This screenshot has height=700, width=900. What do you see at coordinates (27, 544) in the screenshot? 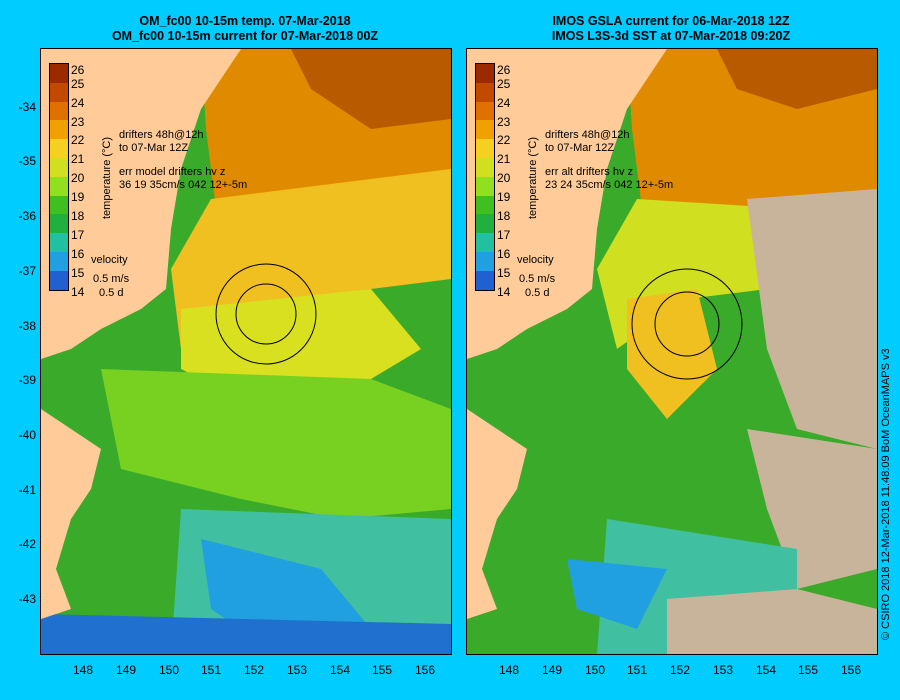
I see `y-tick: -42` at bounding box center [27, 544].